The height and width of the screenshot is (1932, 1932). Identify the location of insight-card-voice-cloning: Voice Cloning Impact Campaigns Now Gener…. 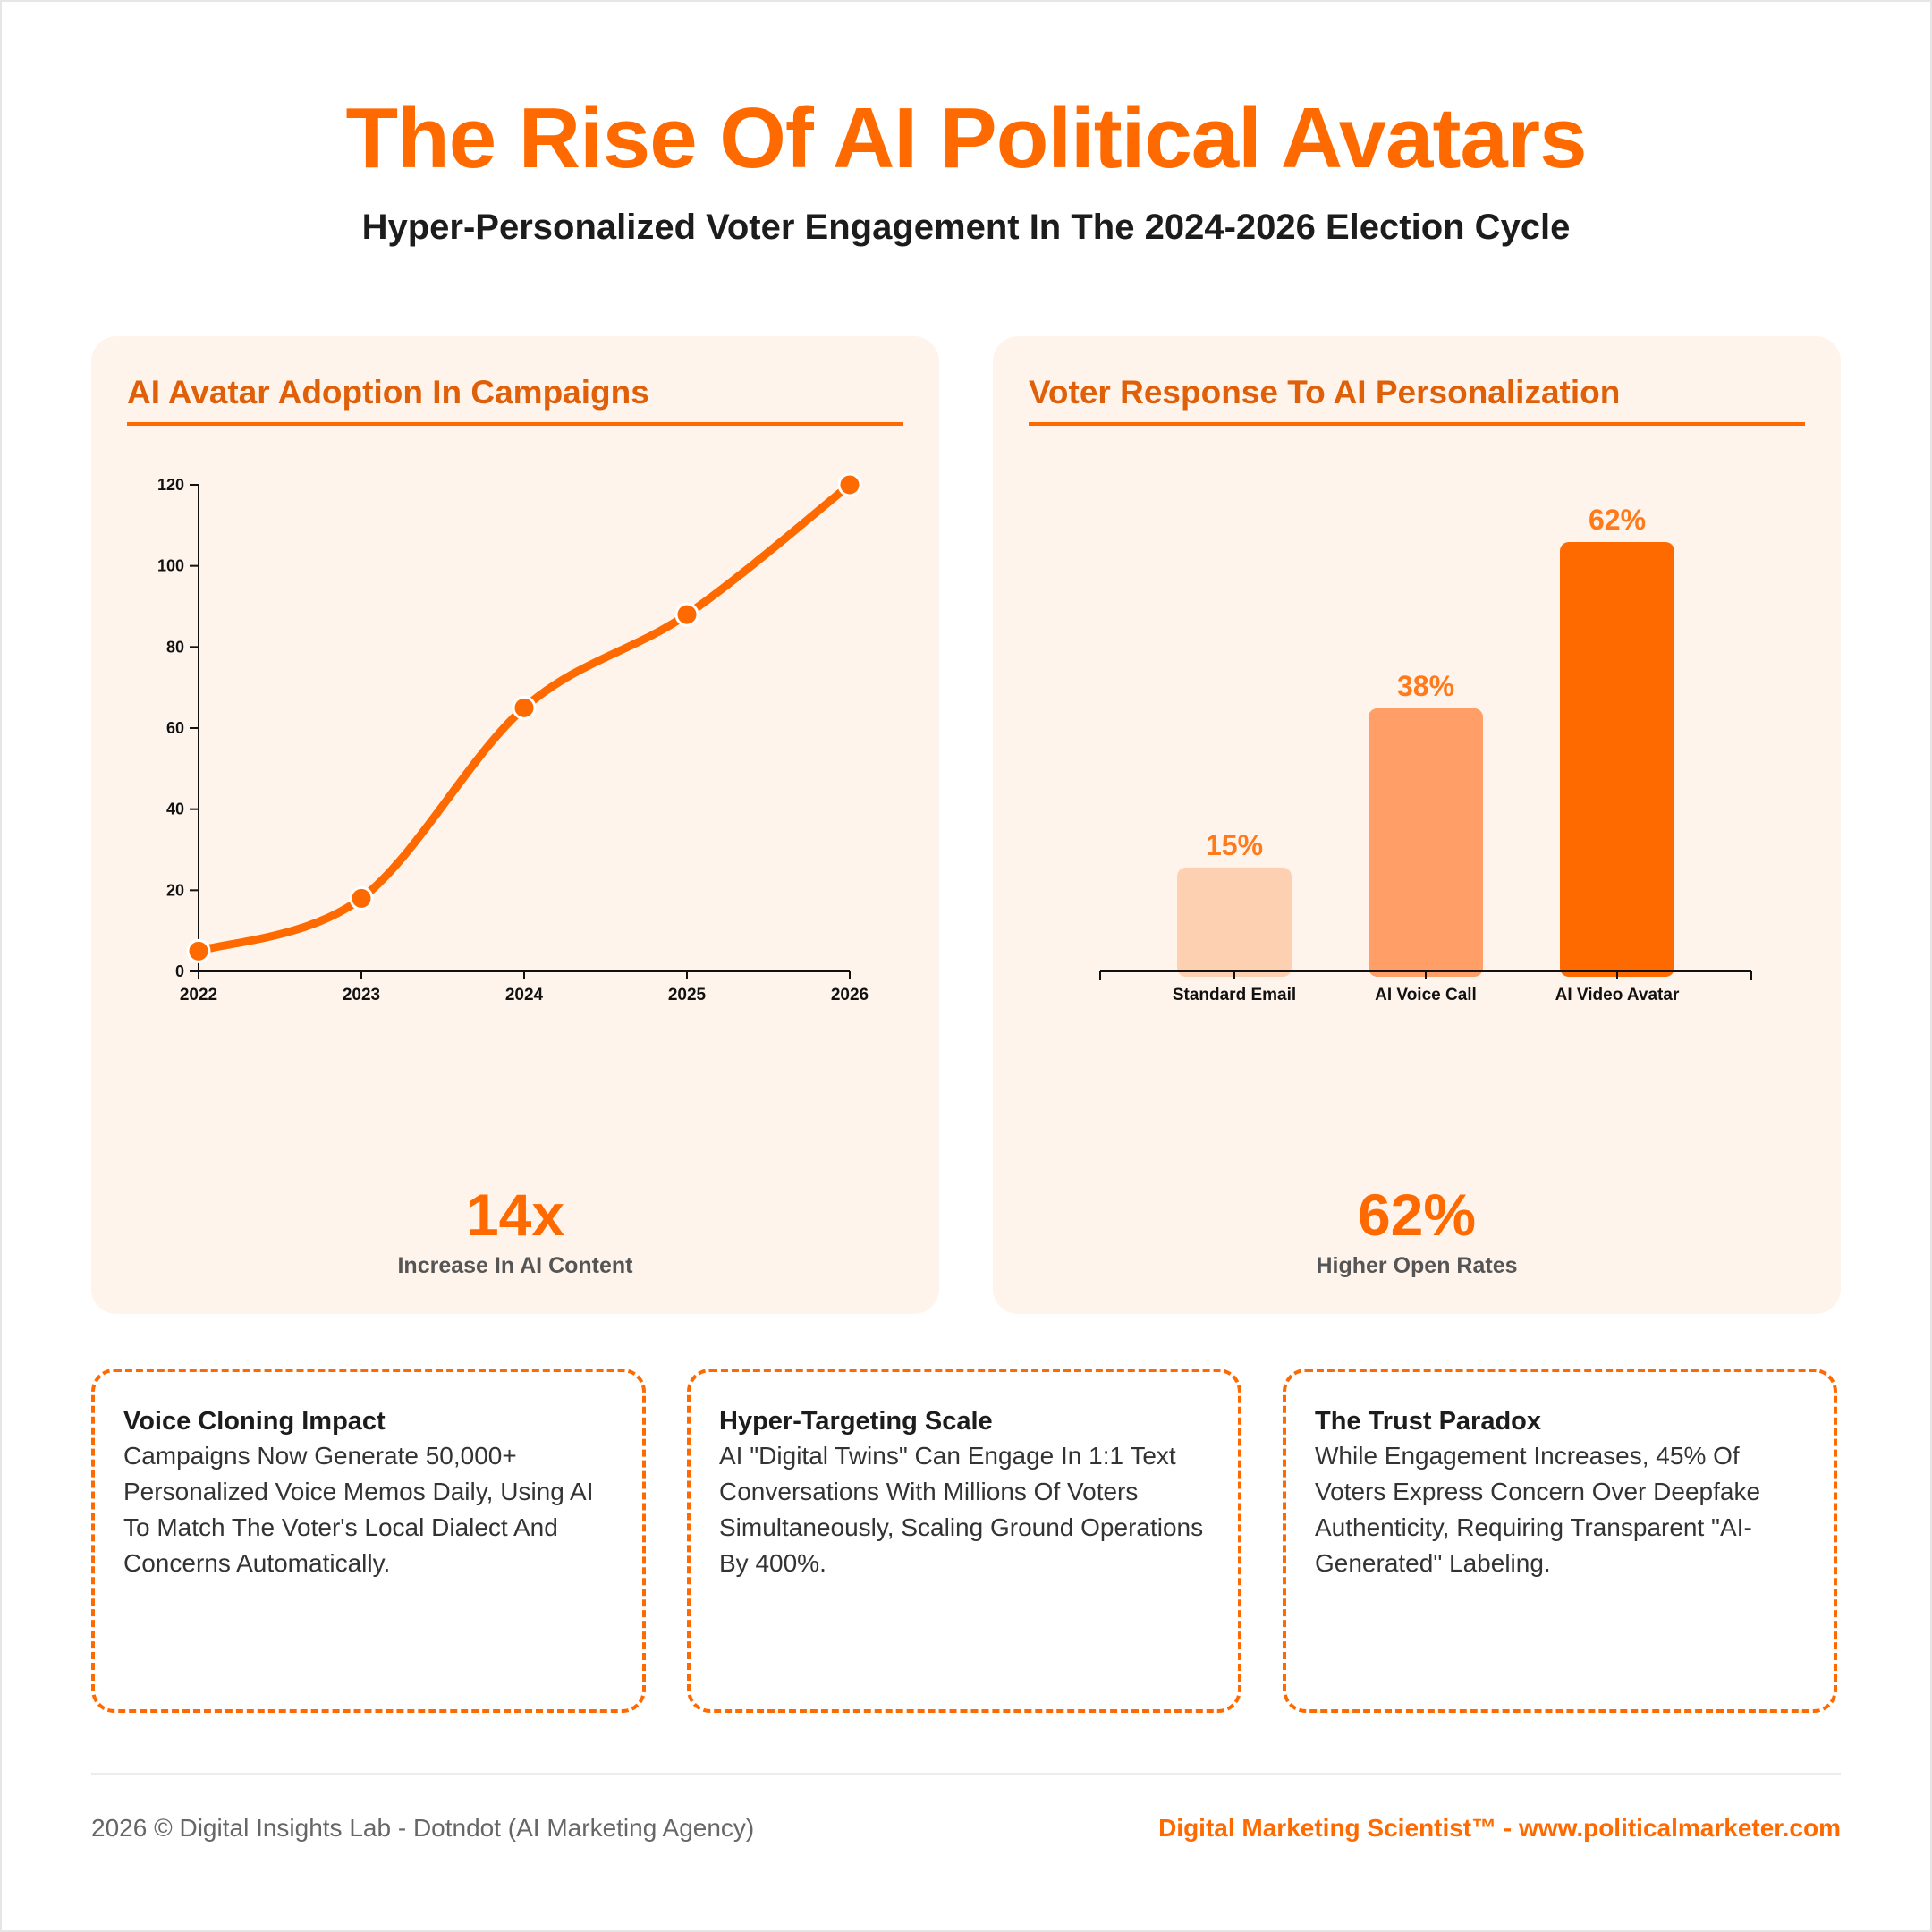
(368, 1540).